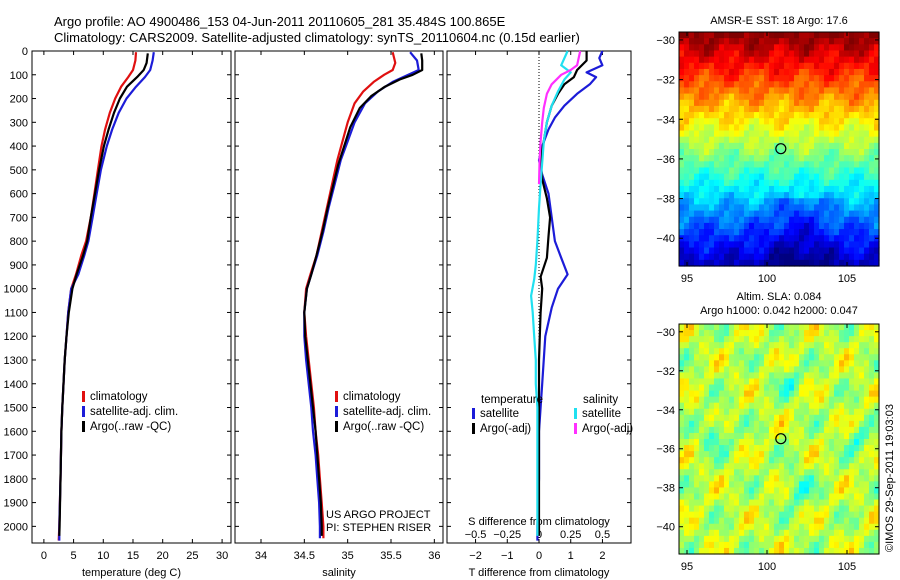 The height and width of the screenshot is (580, 900). I want to click on difference-xtick-label: −1, so click(507, 556).